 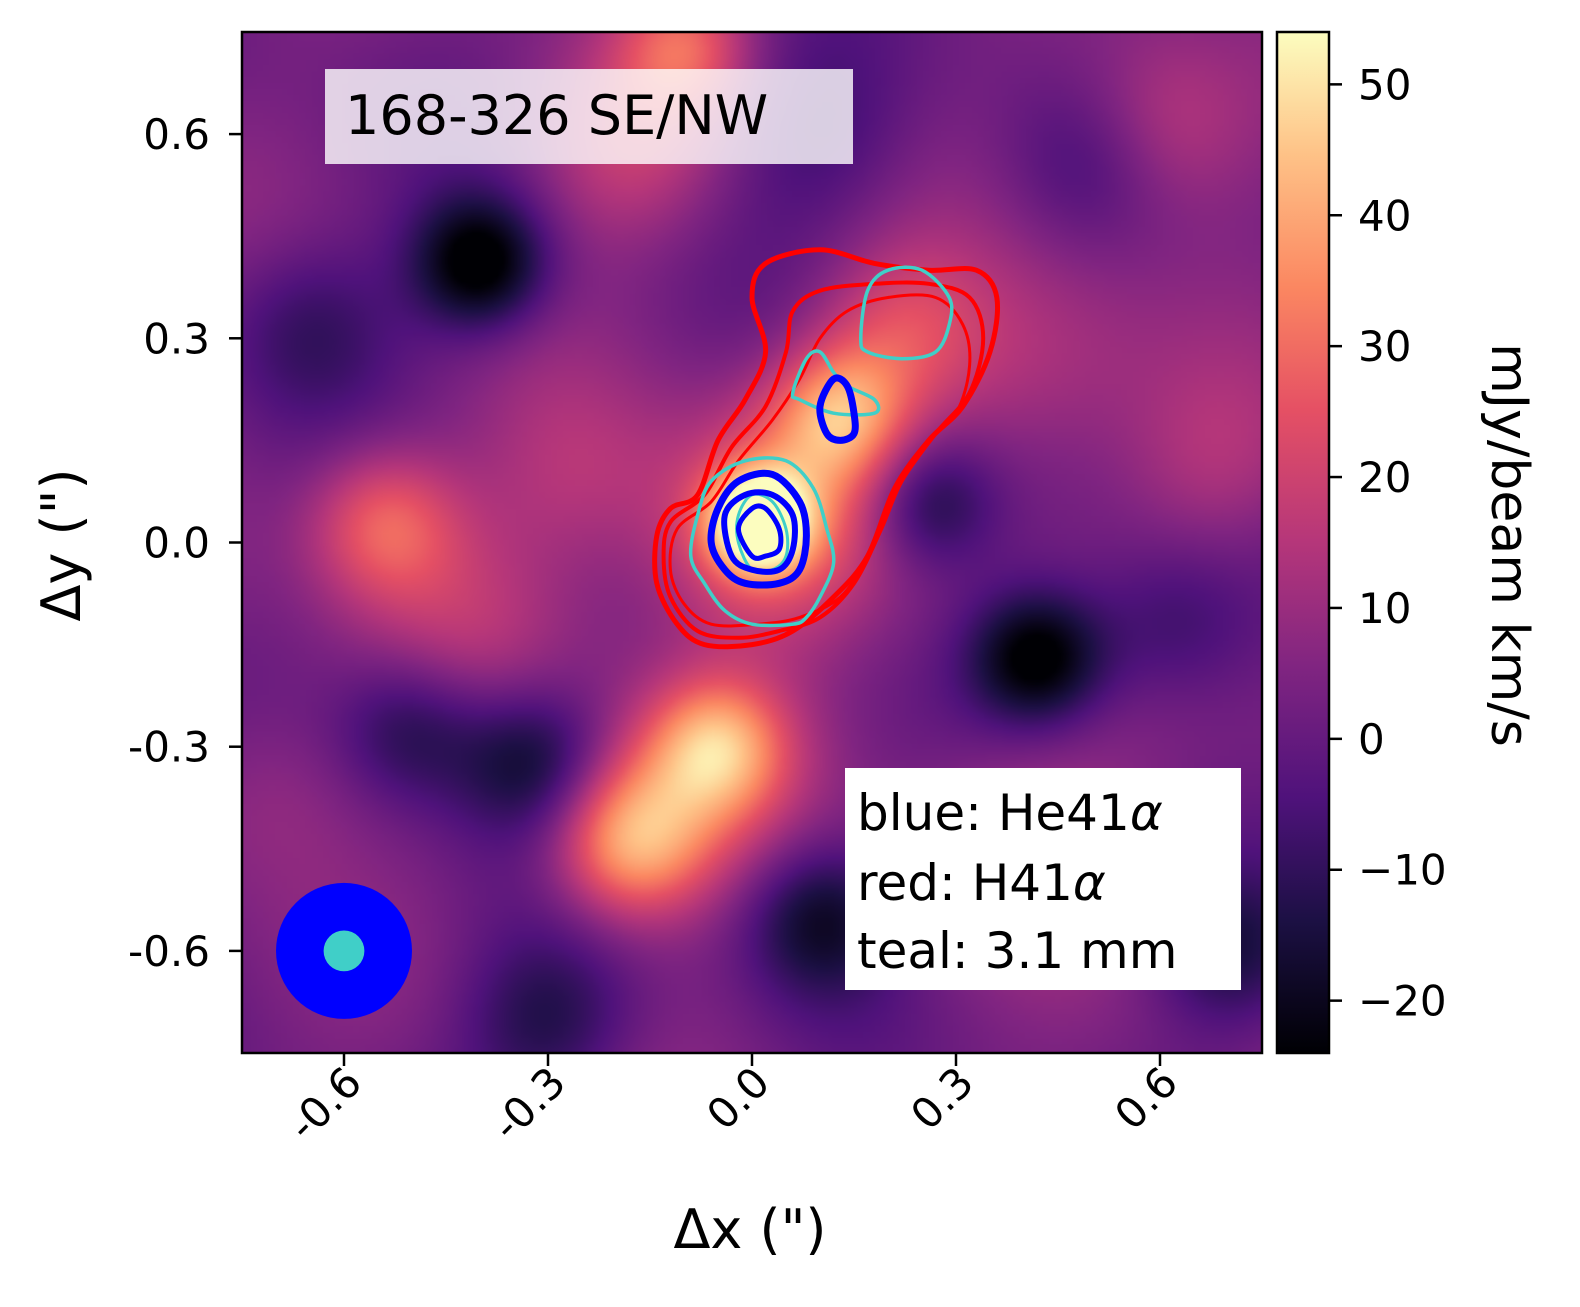 I want to click on colorbar-axis: −20 −10 0 10 20 30 40 50, so click(x=1388, y=543).